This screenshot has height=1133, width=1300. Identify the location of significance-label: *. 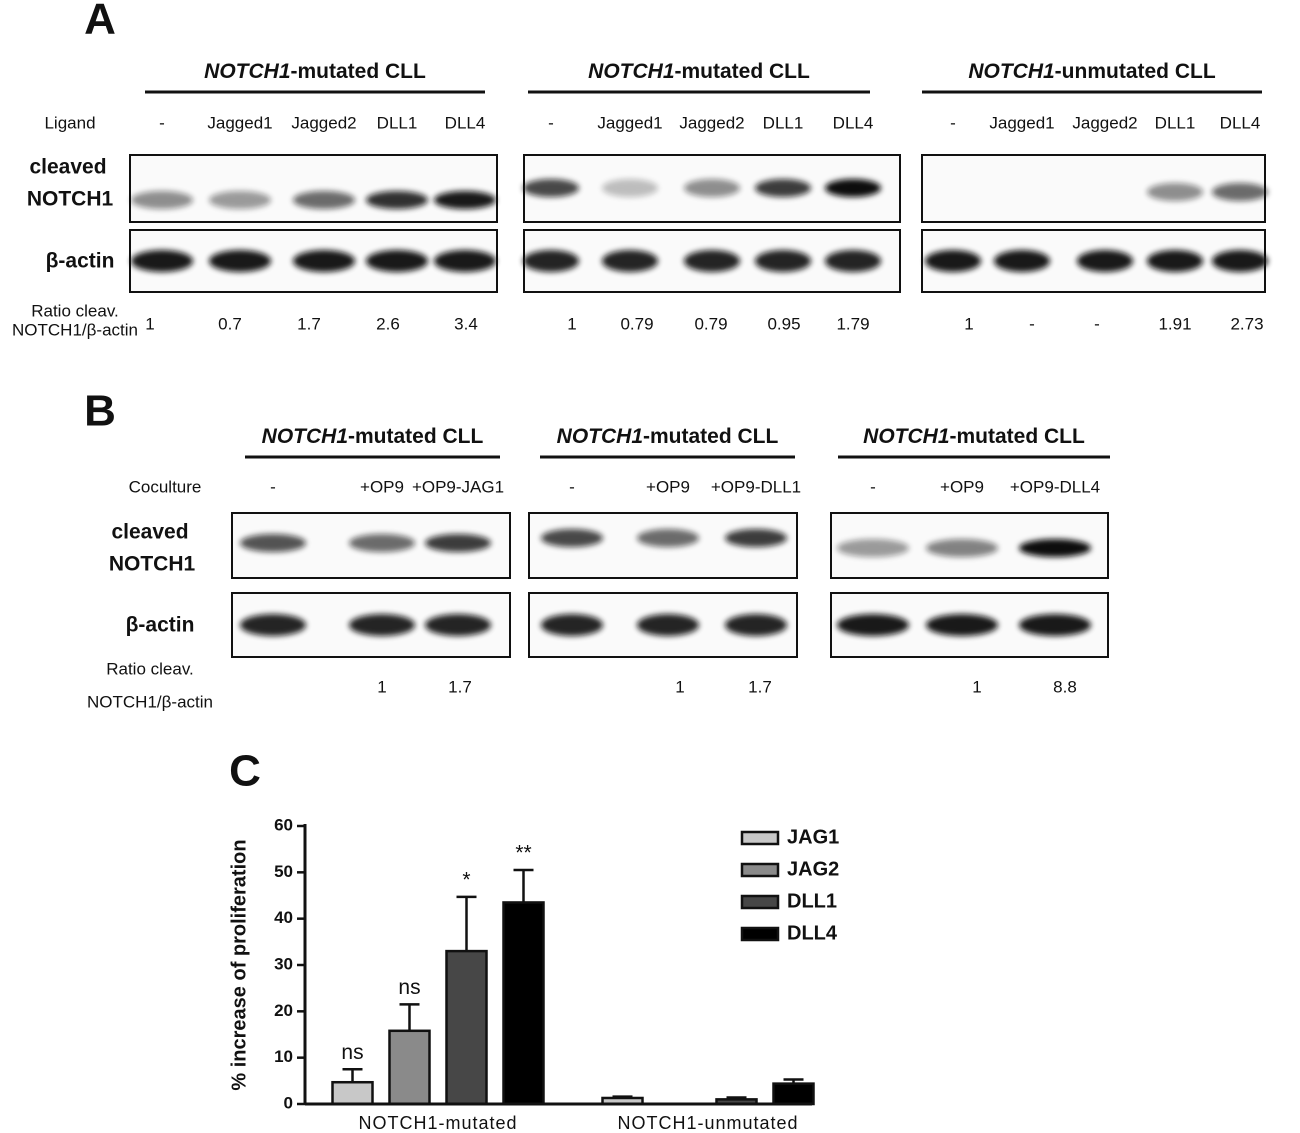
(466, 879).